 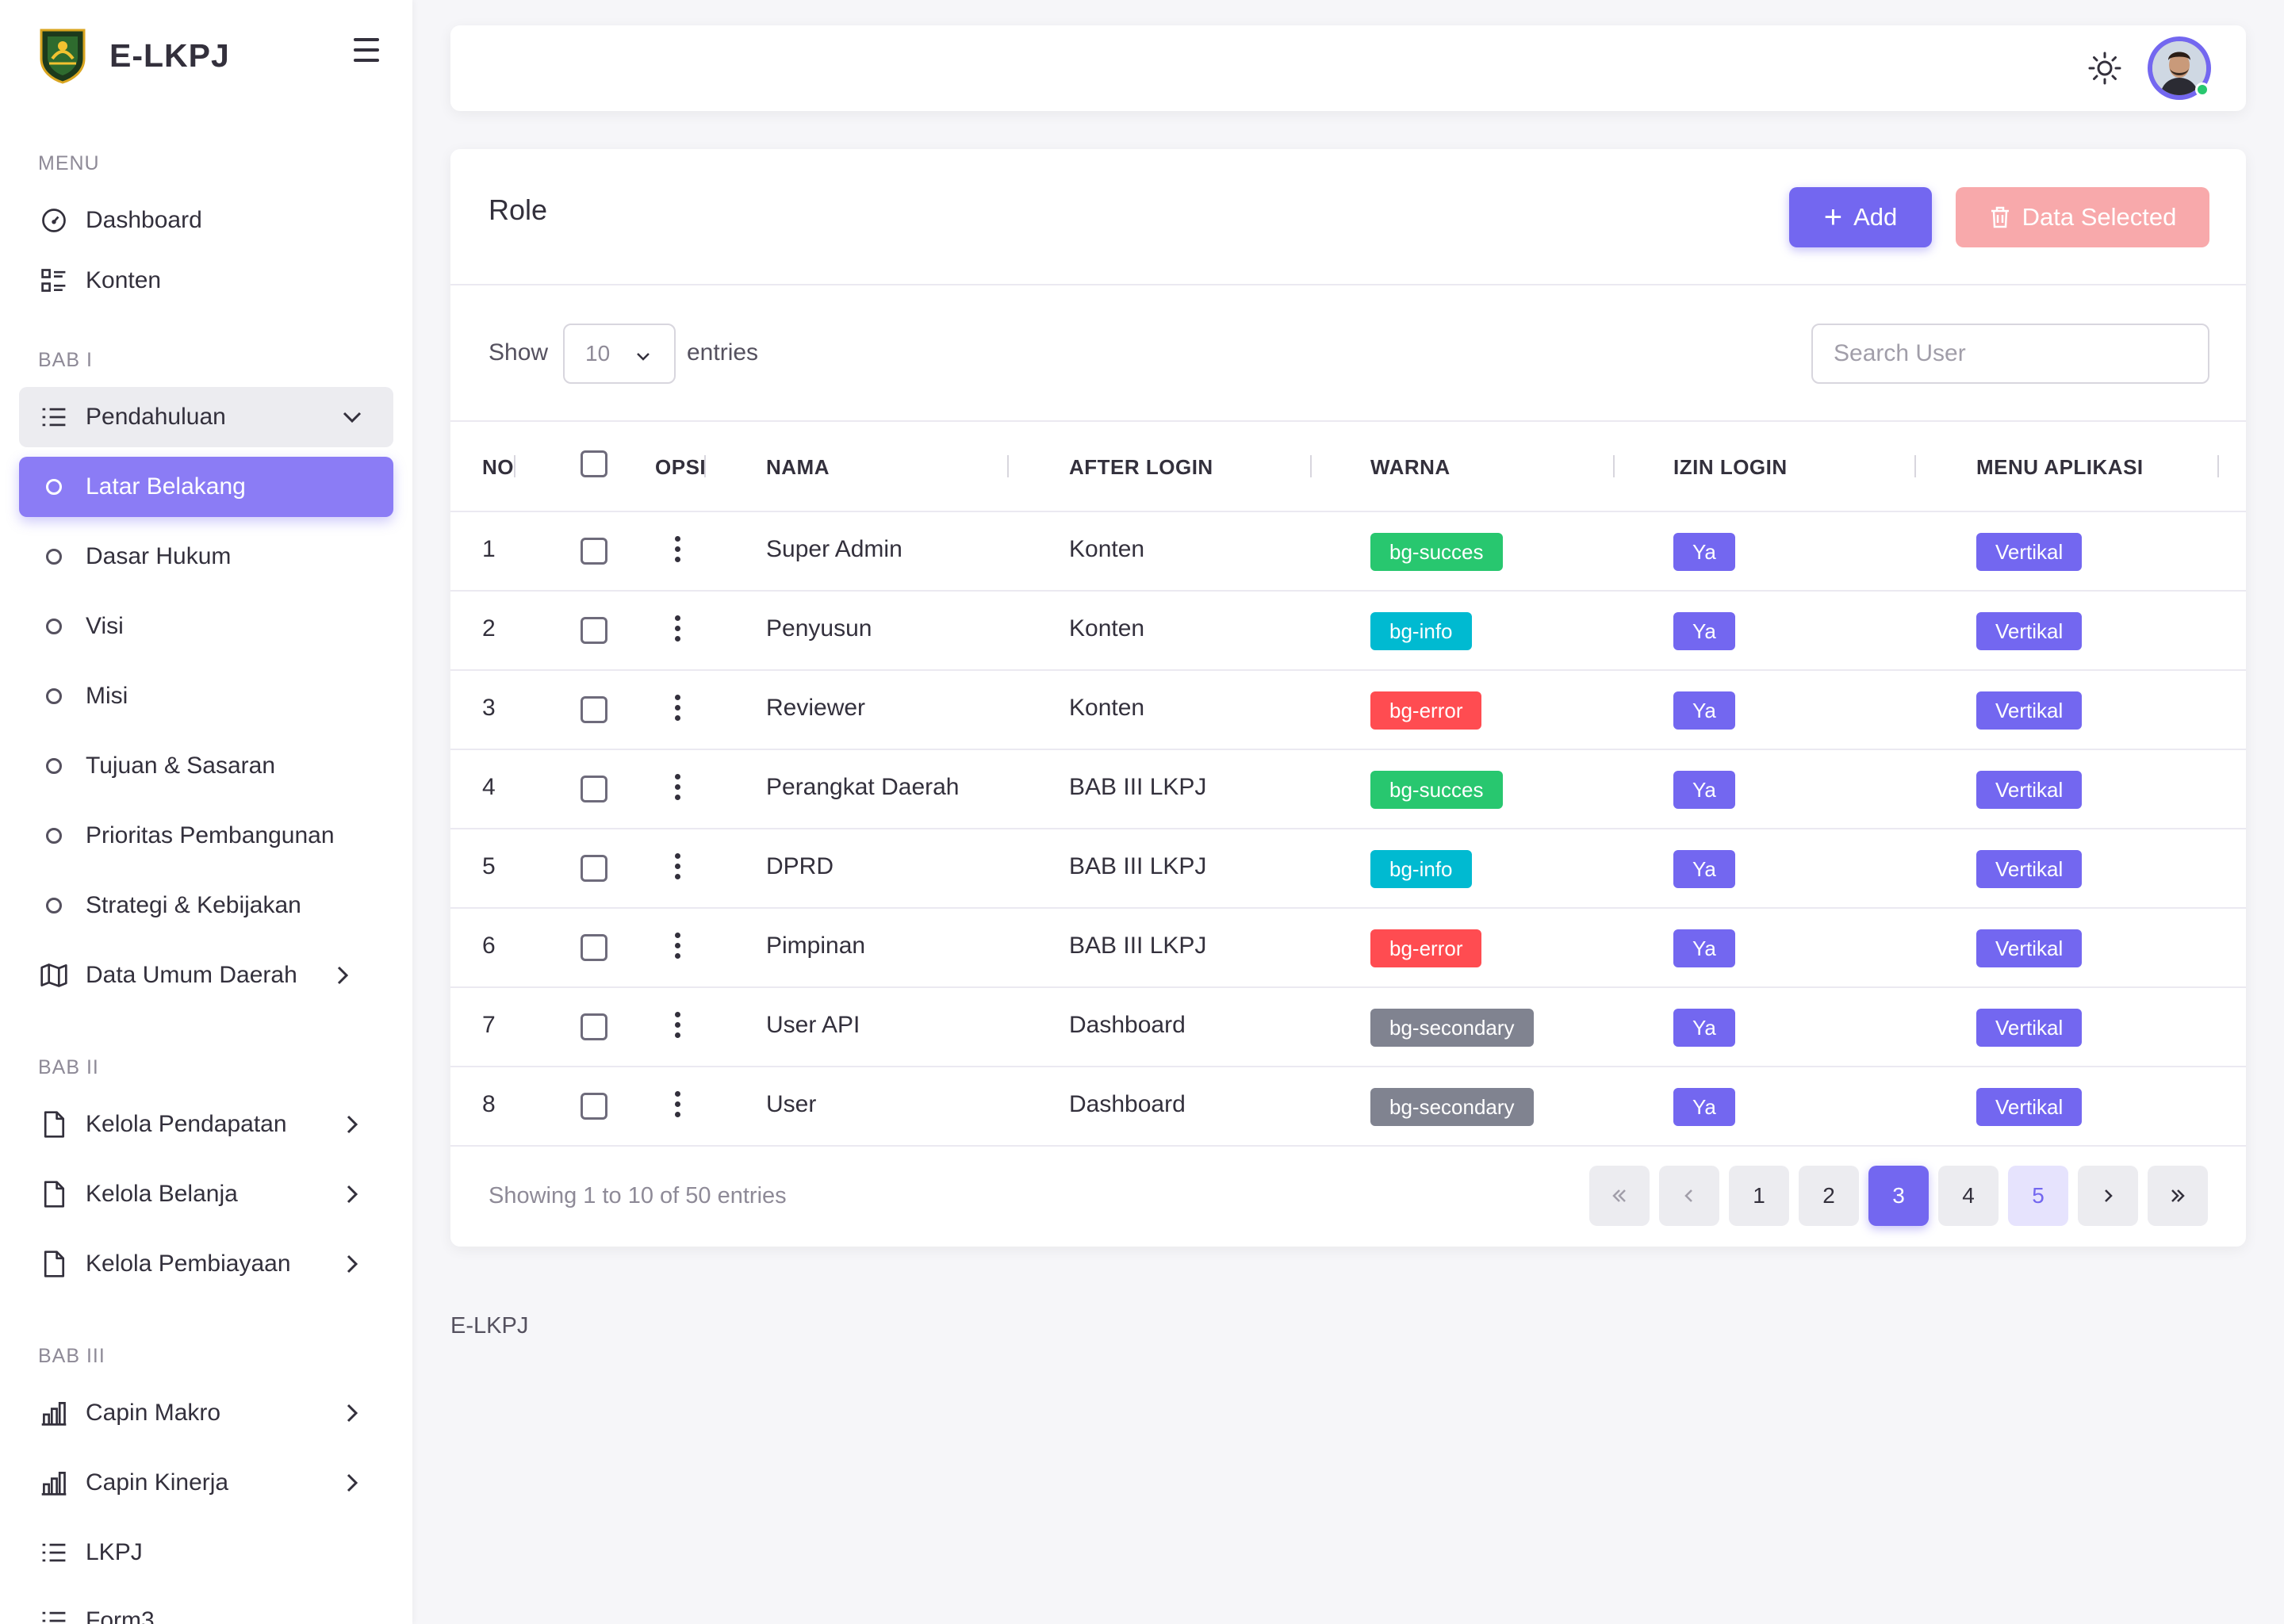 What do you see at coordinates (206, 281) in the screenshot?
I see `sidebar-item-konten: Konten` at bounding box center [206, 281].